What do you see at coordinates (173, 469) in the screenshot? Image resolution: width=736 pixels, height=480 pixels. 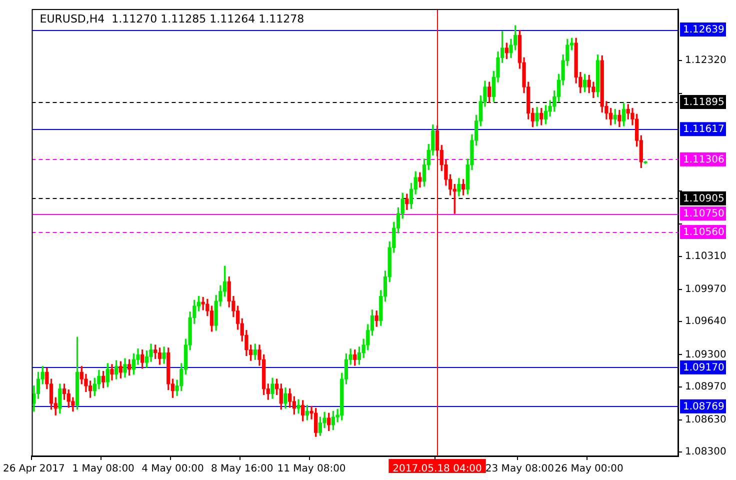 I see `x-tick-label: 4 May 00:00` at bounding box center [173, 469].